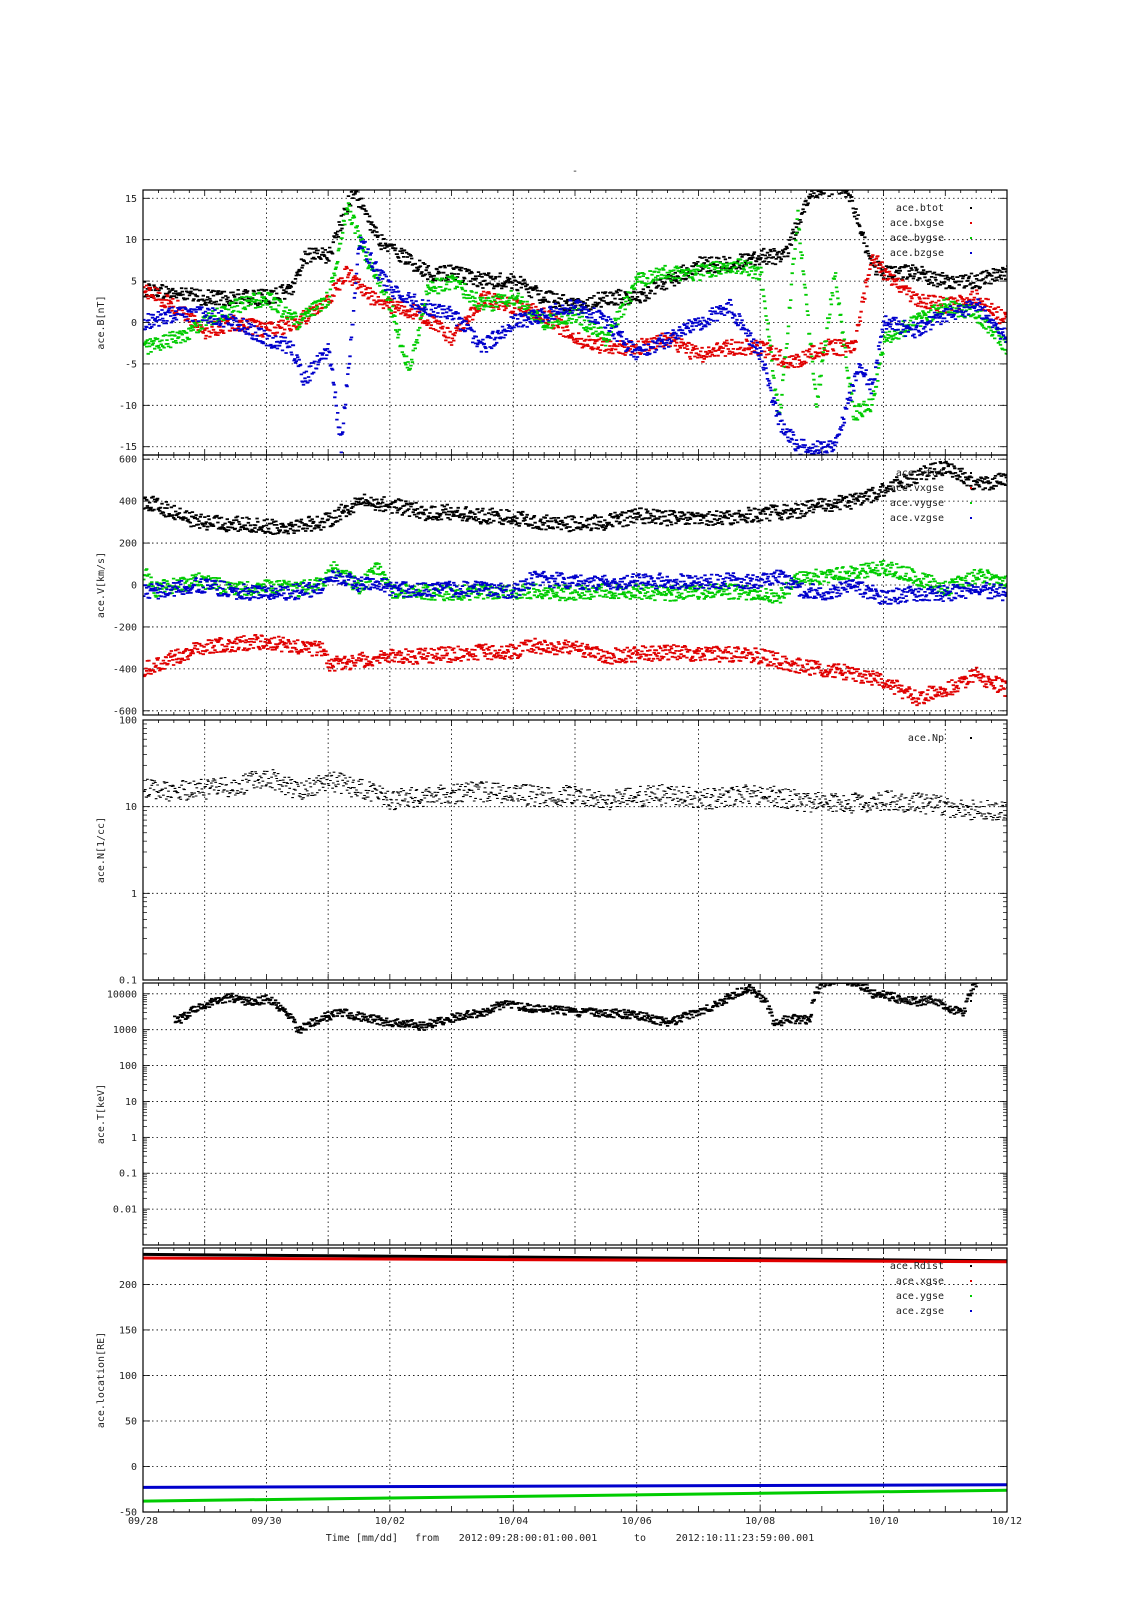 The width and height of the screenshot is (1131, 1600). I want to click on y-tick-label: -5, so click(131, 364).